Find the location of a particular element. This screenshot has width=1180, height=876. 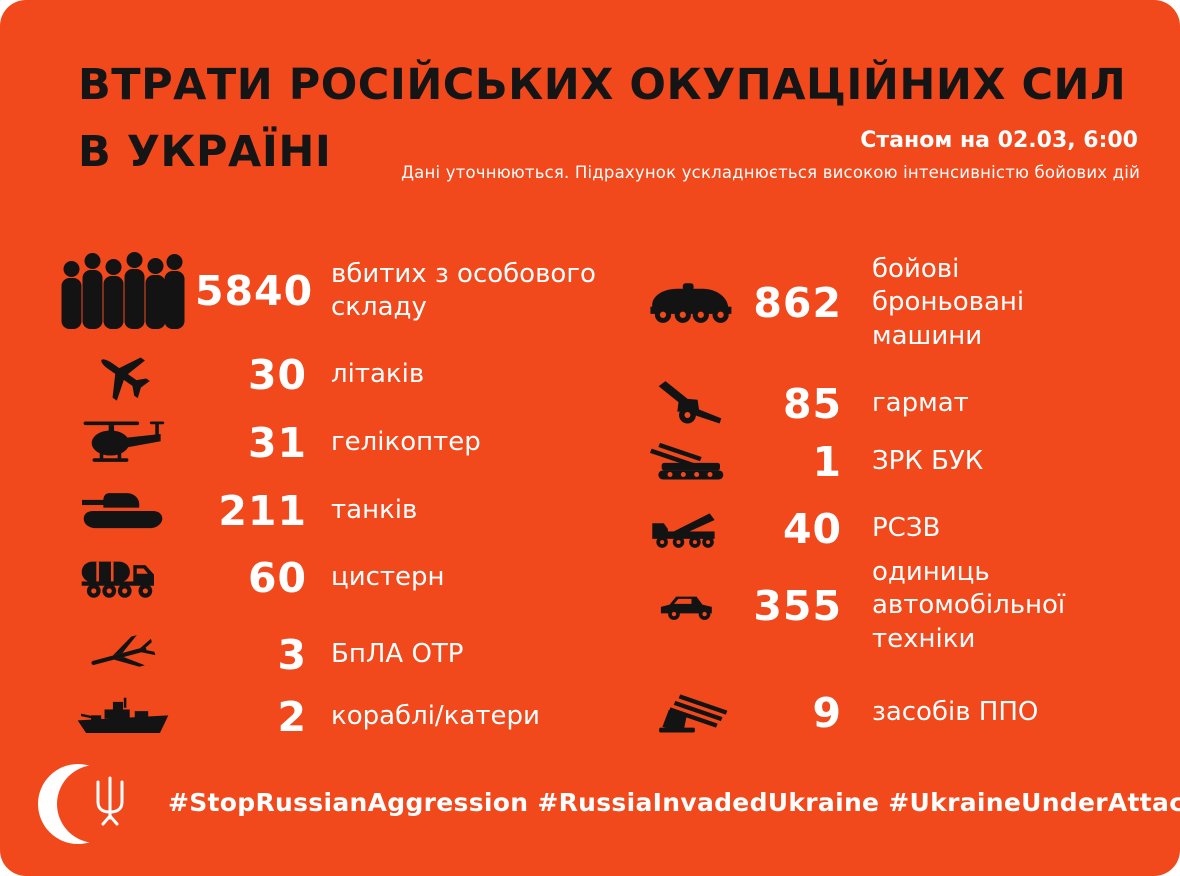

stat-row-ships: 2 кораблі/катери is located at coordinates (295, 717).